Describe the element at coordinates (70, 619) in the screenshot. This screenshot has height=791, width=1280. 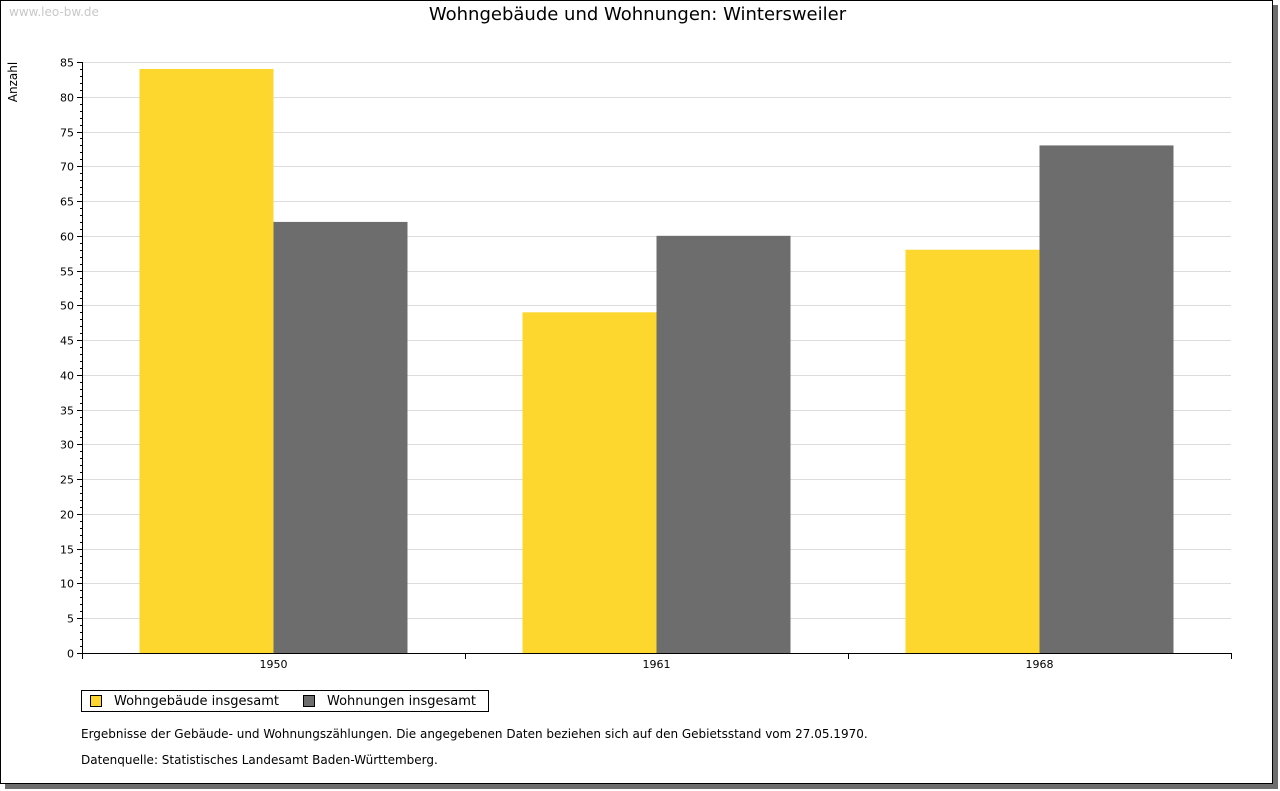
I see `y-tick-label: 5` at that location.